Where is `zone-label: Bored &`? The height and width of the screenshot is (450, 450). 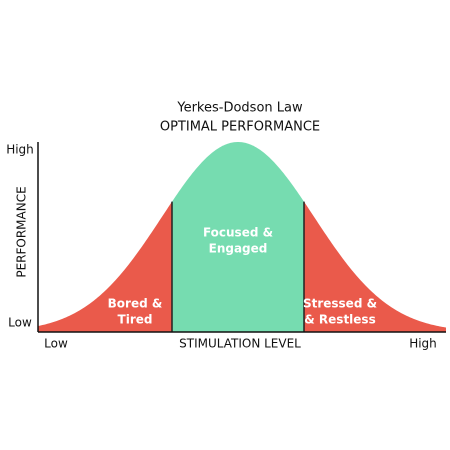 zone-label: Bored & is located at coordinates (135, 304).